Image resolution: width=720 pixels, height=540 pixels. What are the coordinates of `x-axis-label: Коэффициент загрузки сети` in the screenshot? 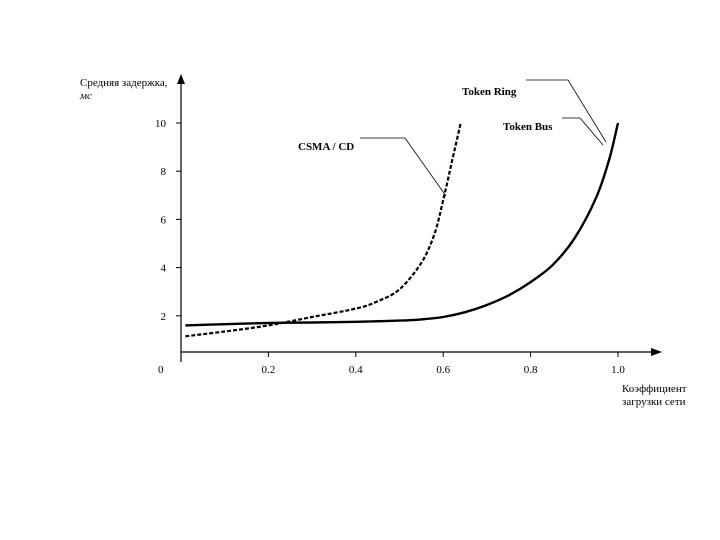 It's located at (655, 395).